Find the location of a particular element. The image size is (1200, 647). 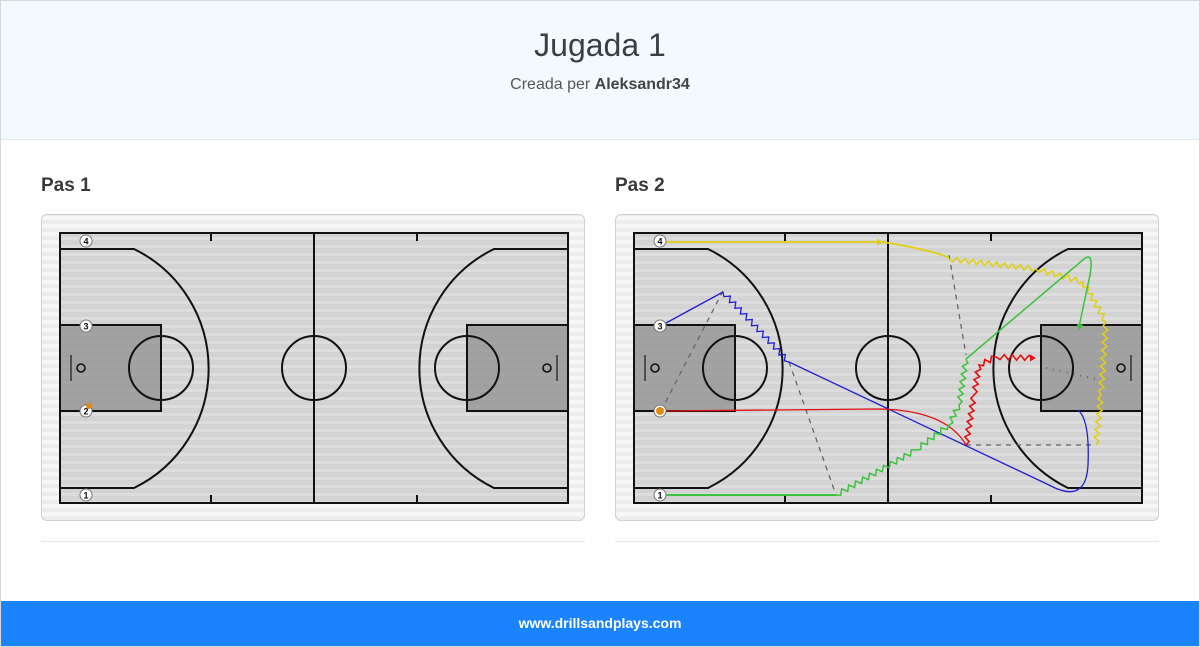

author-line: Creada per Aleksandr34 is located at coordinates (600, 85).